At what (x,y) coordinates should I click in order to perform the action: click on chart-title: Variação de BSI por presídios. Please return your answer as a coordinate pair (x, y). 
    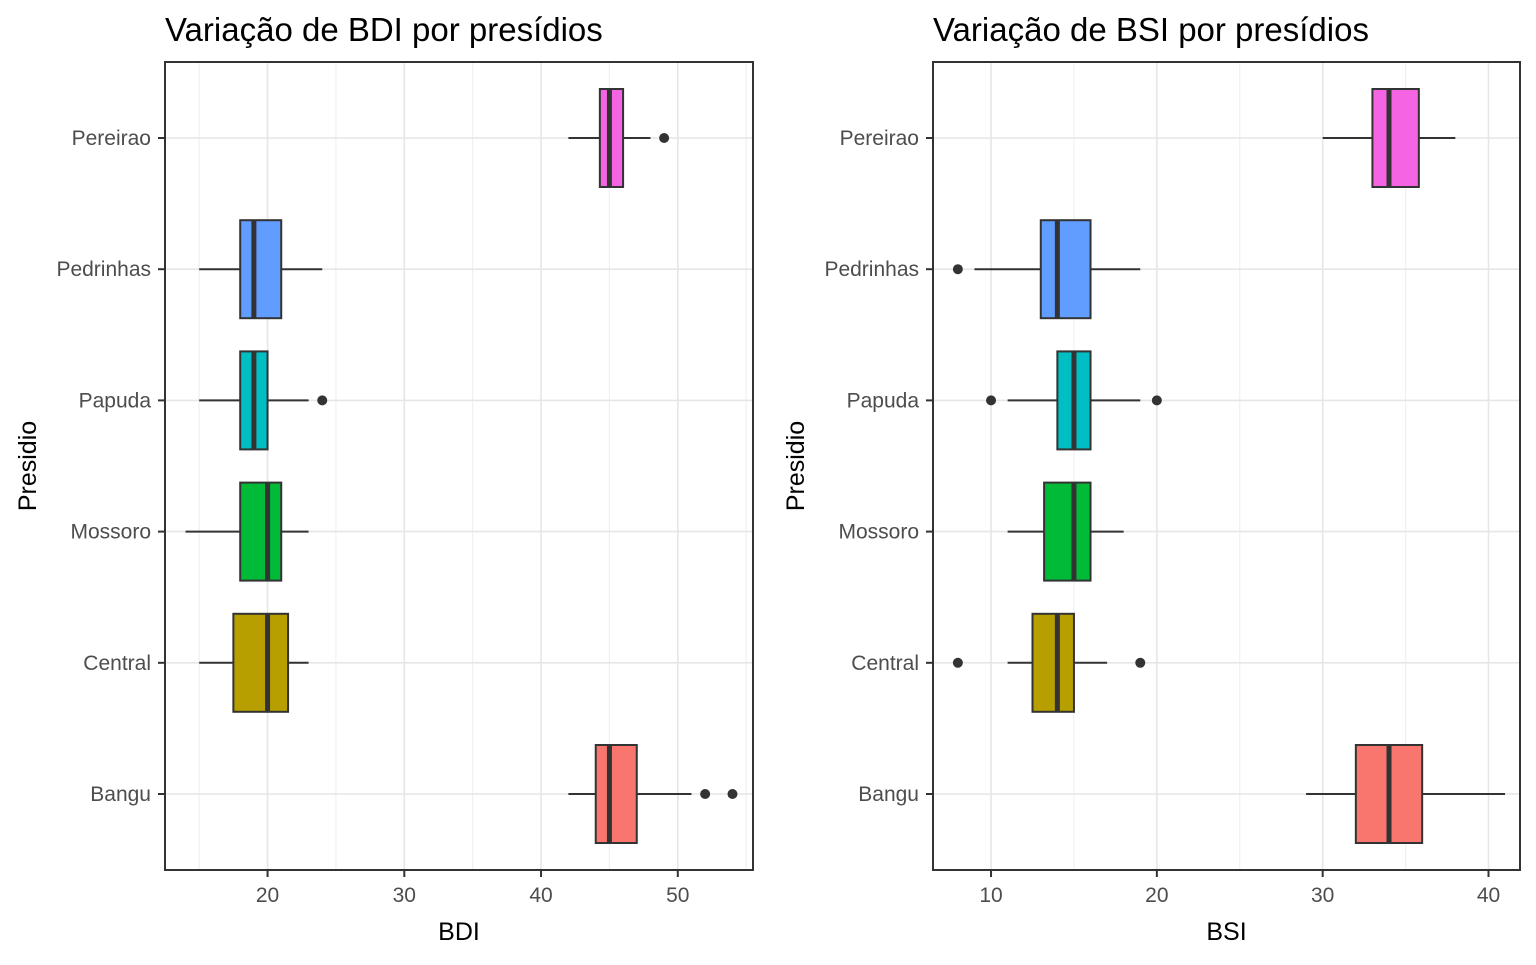
    Looking at the image, I should click on (1151, 29).